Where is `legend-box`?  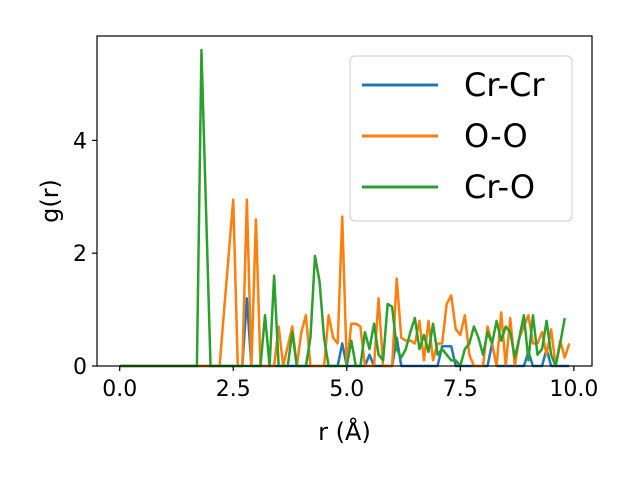
legend-box is located at coordinates (461, 138).